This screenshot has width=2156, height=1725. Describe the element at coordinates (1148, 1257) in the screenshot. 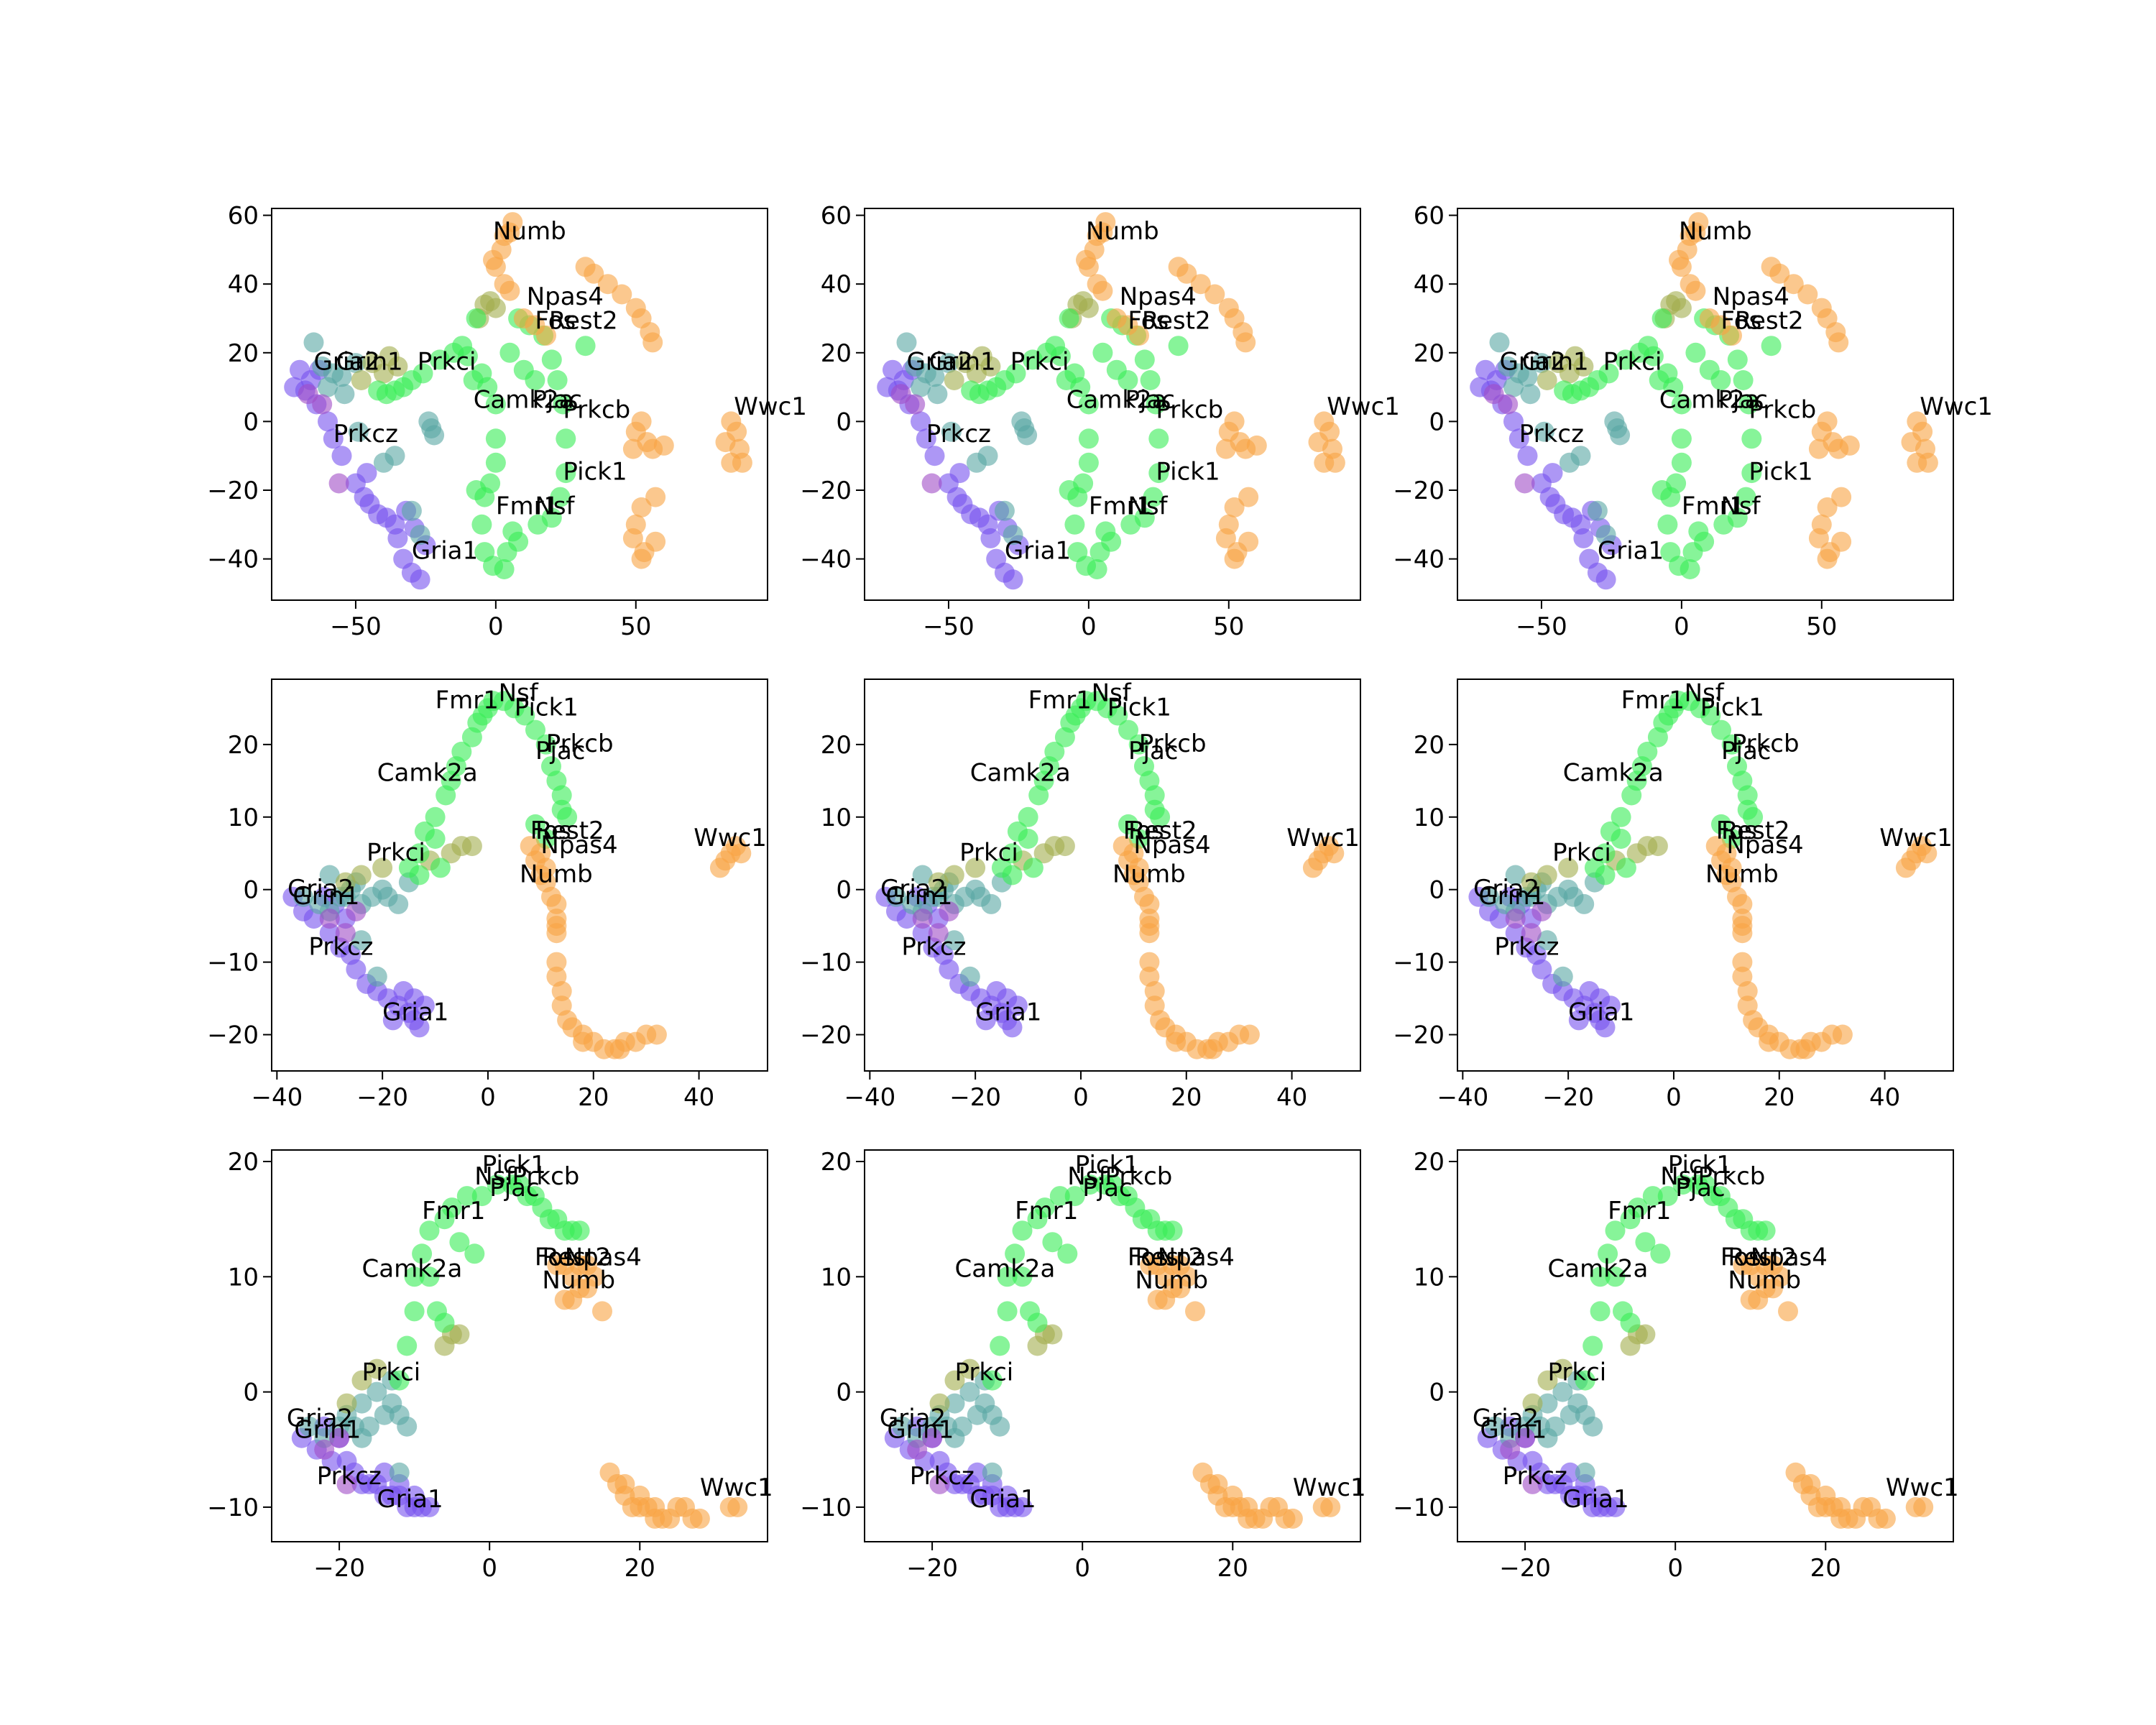

I see `gene-label: Fos` at that location.